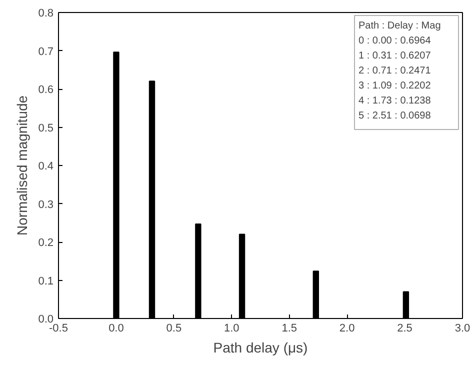  Describe the element at coordinates (46, 14) in the screenshot. I see `y-tick-label: 0.8` at that location.